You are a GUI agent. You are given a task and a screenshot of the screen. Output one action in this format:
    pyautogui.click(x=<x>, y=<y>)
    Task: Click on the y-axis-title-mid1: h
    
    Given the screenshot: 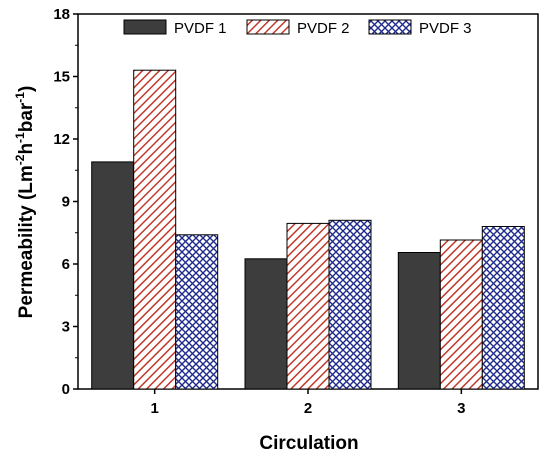 What is the action you would take?
    pyautogui.click(x=26, y=149)
    